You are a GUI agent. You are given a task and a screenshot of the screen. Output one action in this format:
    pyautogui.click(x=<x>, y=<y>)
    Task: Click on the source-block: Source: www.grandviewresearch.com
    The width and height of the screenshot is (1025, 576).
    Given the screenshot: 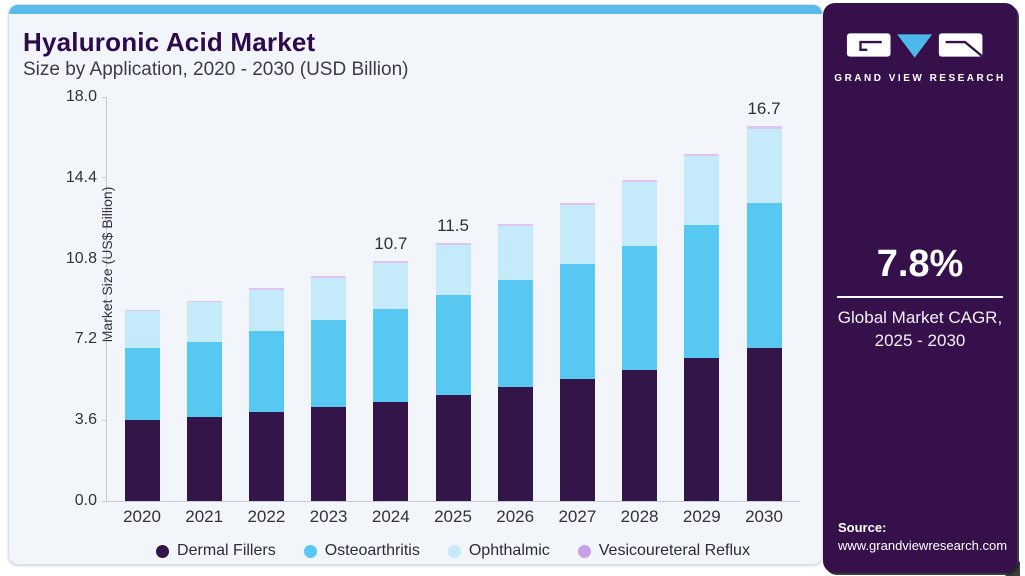 What is the action you would take?
    pyautogui.click(x=922, y=536)
    